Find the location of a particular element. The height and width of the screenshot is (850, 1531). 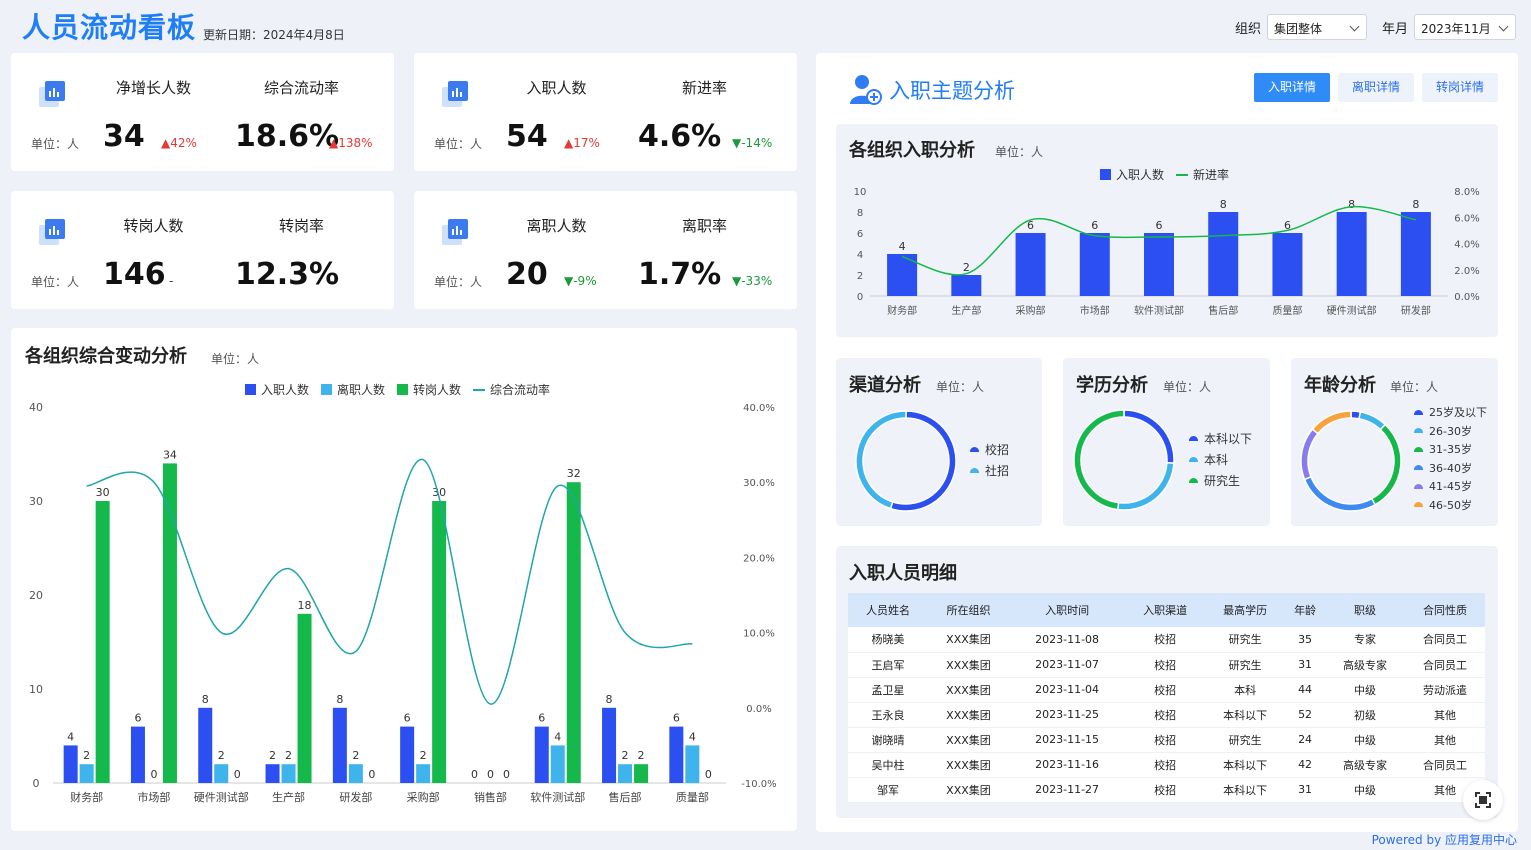

data-label: 30 is located at coordinates (439, 492).